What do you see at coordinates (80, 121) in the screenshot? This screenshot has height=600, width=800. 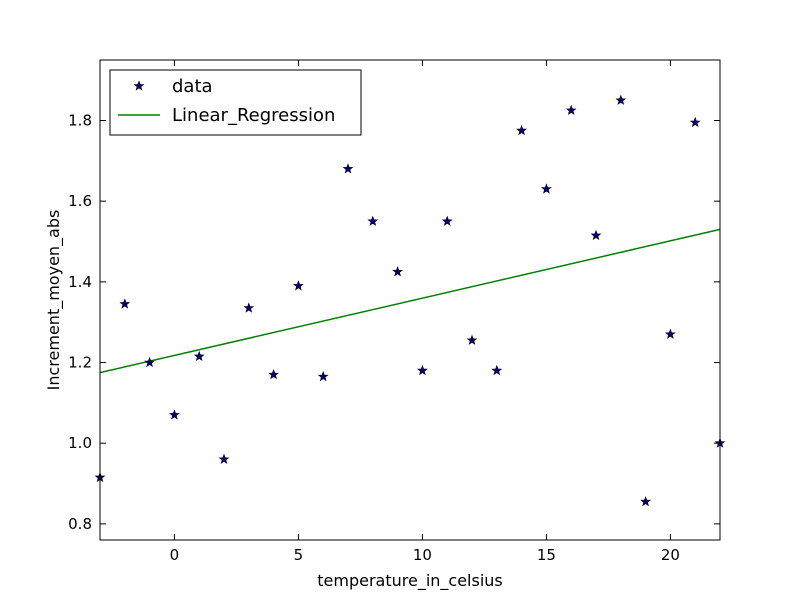 I see `y-tick-label: 1.8` at bounding box center [80, 121].